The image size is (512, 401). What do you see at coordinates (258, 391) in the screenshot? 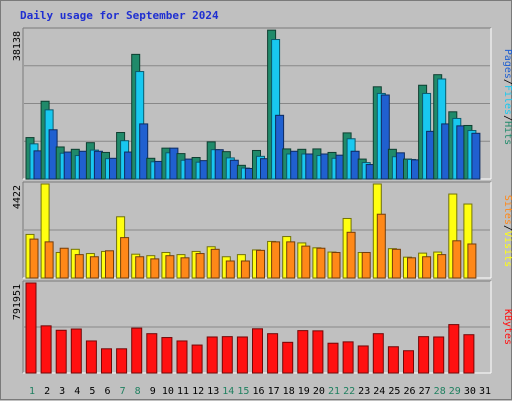
I see `x-tick-label-16: 16` at bounding box center [258, 391].